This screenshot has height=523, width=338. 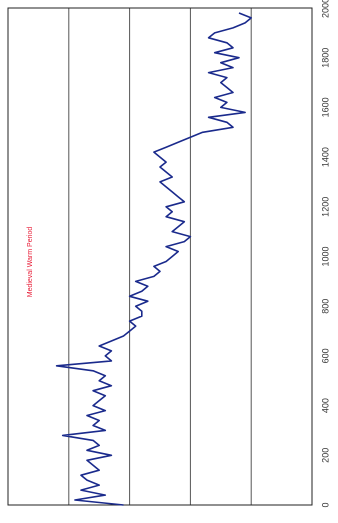 What do you see at coordinates (30, 262) in the screenshot?
I see `medieval-warm-period-annotation: Medieval Warm Period` at bounding box center [30, 262].